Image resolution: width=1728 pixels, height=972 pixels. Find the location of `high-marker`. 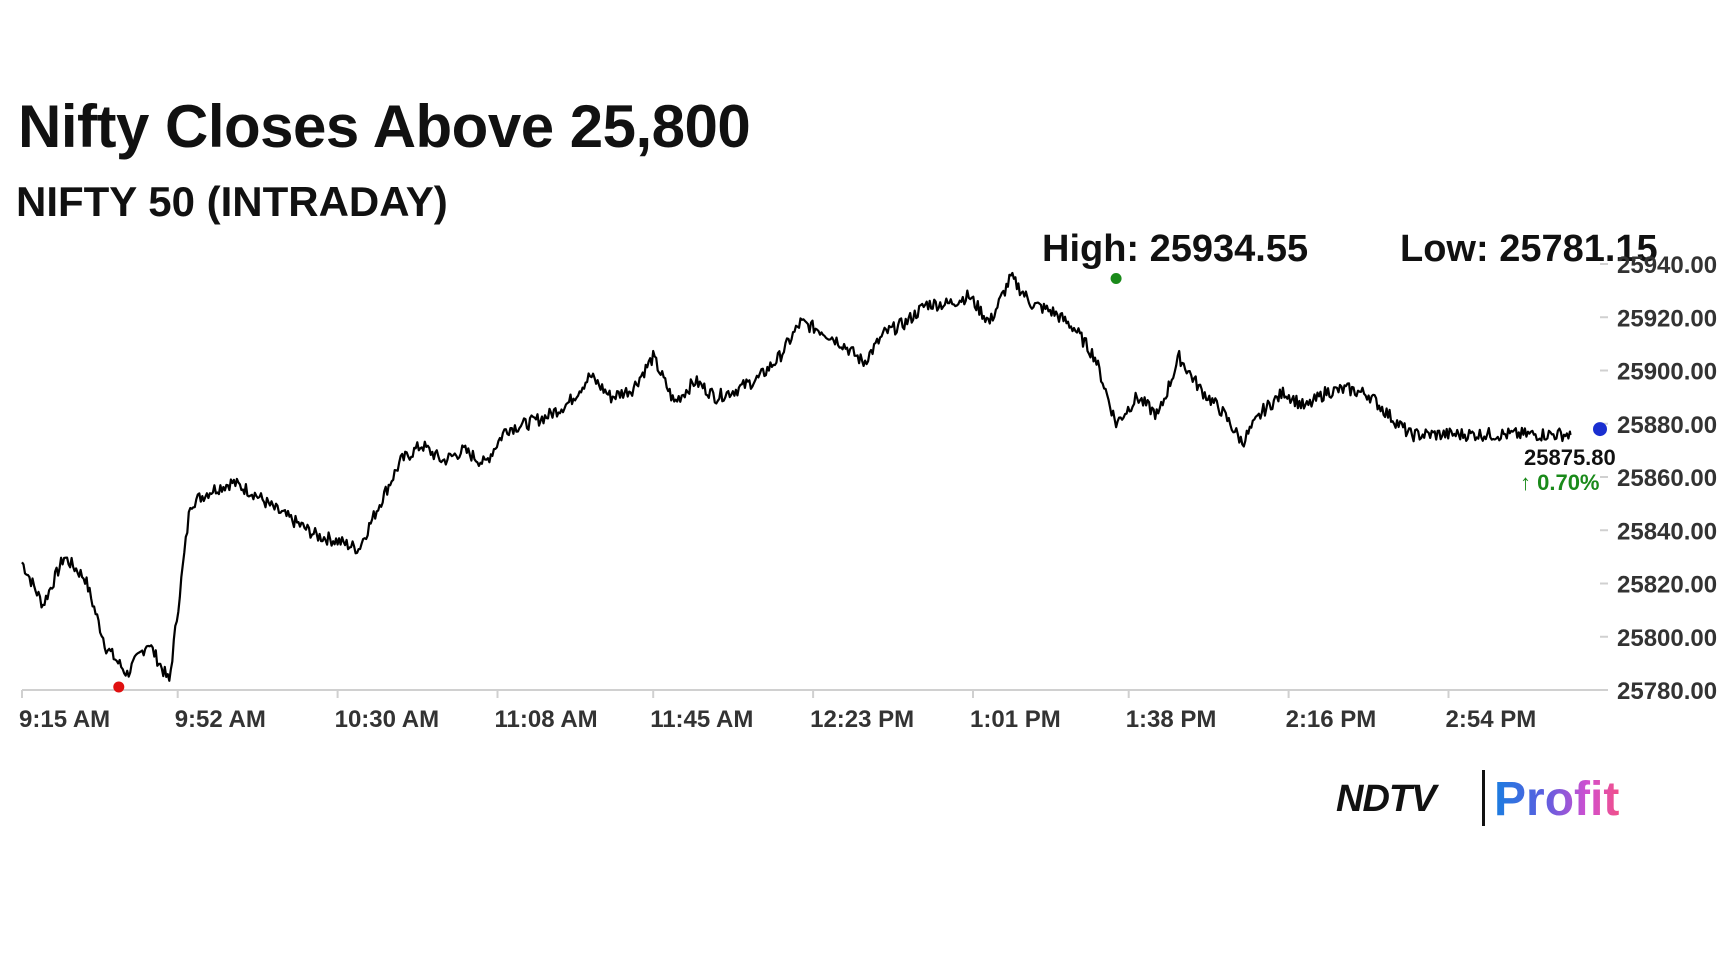

high-marker is located at coordinates (1116, 279).